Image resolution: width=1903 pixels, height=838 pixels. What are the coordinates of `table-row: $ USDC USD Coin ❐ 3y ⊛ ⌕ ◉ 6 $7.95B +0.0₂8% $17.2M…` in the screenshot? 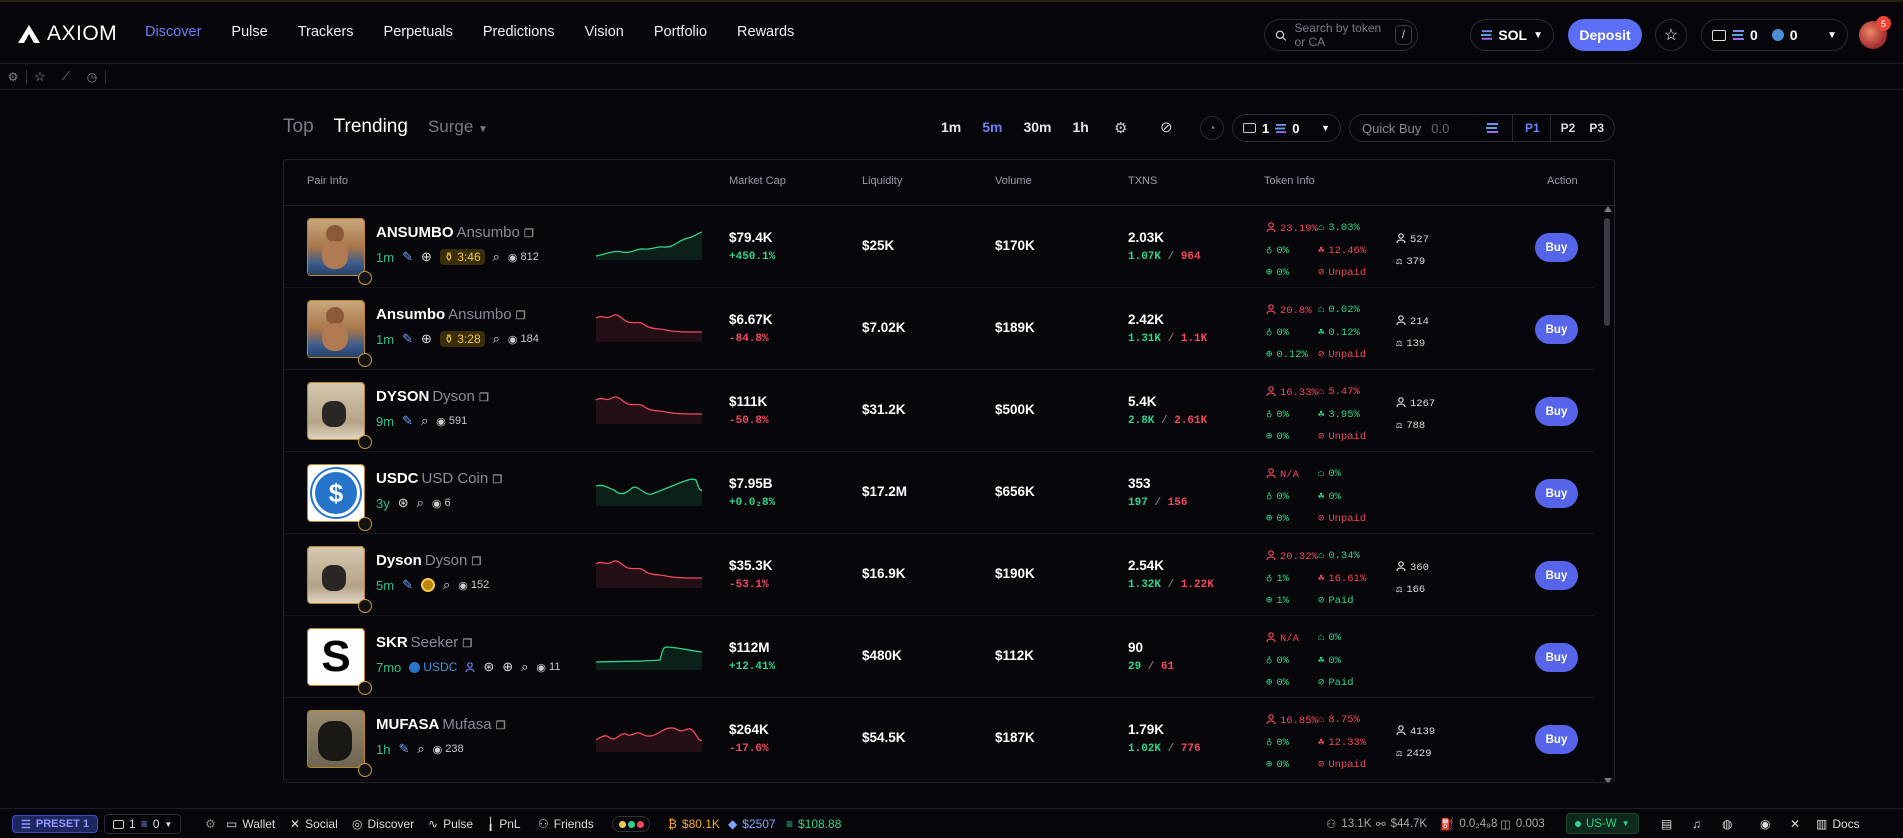 It's located at (939, 493).